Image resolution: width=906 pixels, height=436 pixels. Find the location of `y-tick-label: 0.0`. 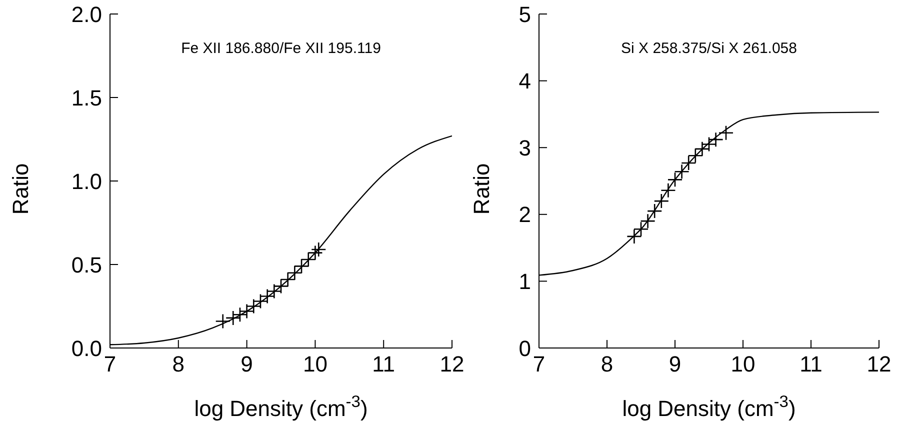

y-tick-label: 0.0 is located at coordinates (86, 348).